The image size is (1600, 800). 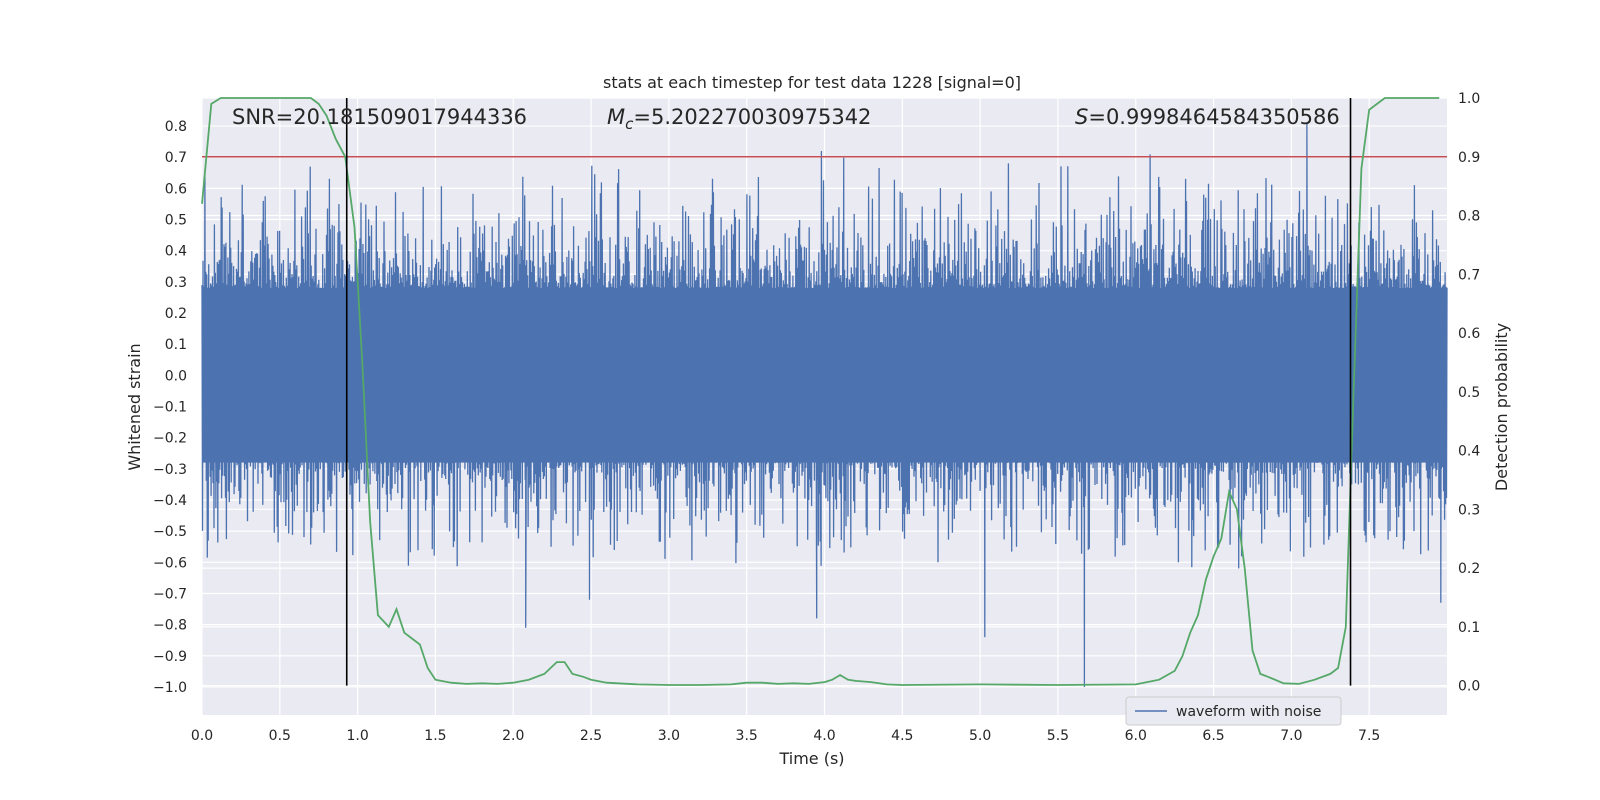 What do you see at coordinates (170, 688) in the screenshot?
I see `y-tick-label: −1.0` at bounding box center [170, 688].